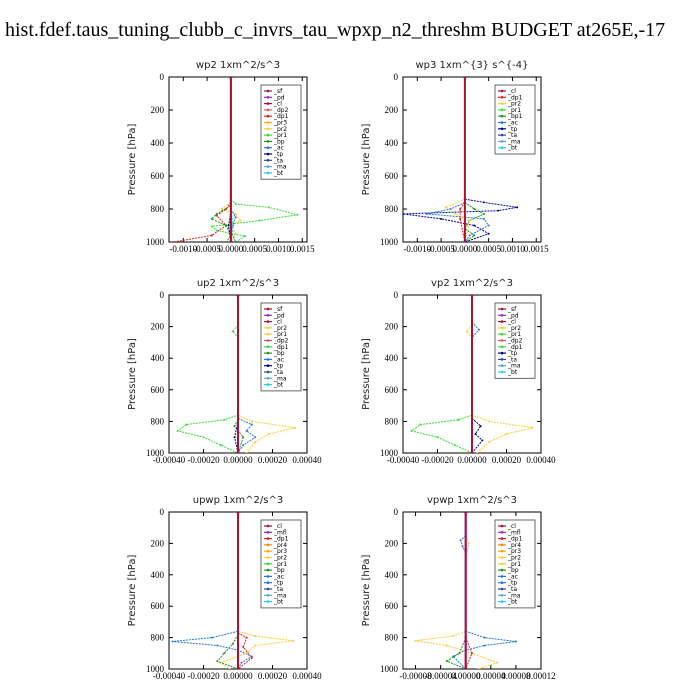 The width and height of the screenshot is (700, 700). Describe the element at coordinates (474, 235) in the screenshot. I see `series-point-bp1` at that location.